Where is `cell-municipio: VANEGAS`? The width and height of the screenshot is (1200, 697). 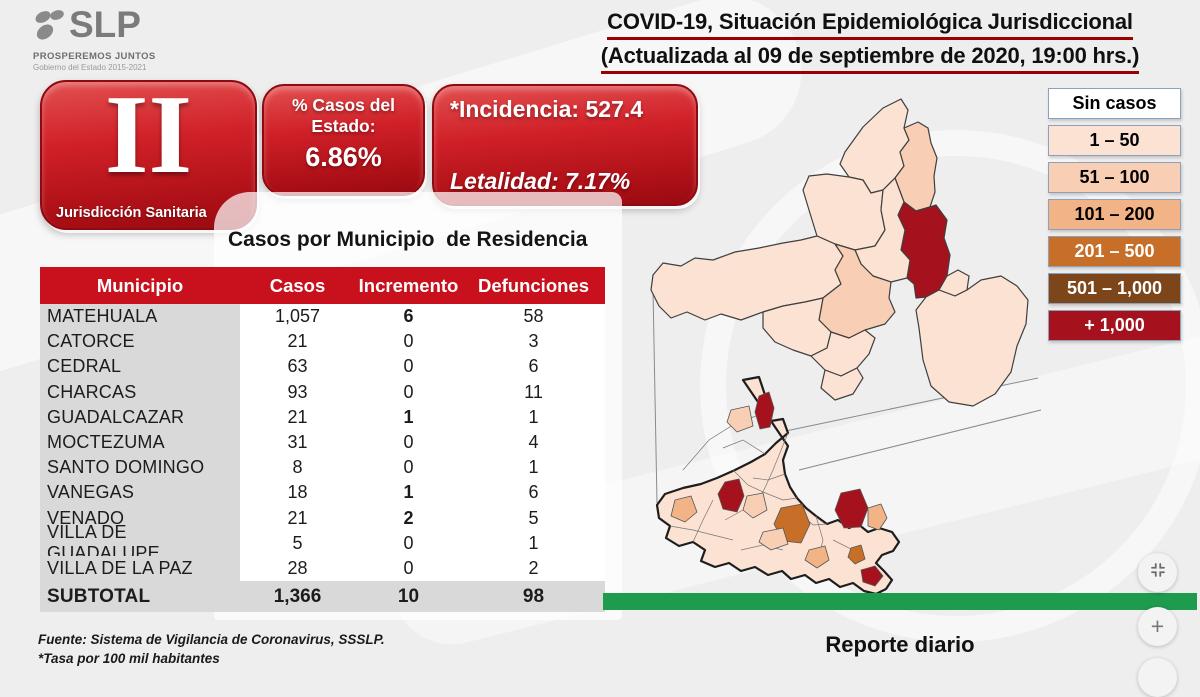
cell-municipio: VANEGAS is located at coordinates (140, 493).